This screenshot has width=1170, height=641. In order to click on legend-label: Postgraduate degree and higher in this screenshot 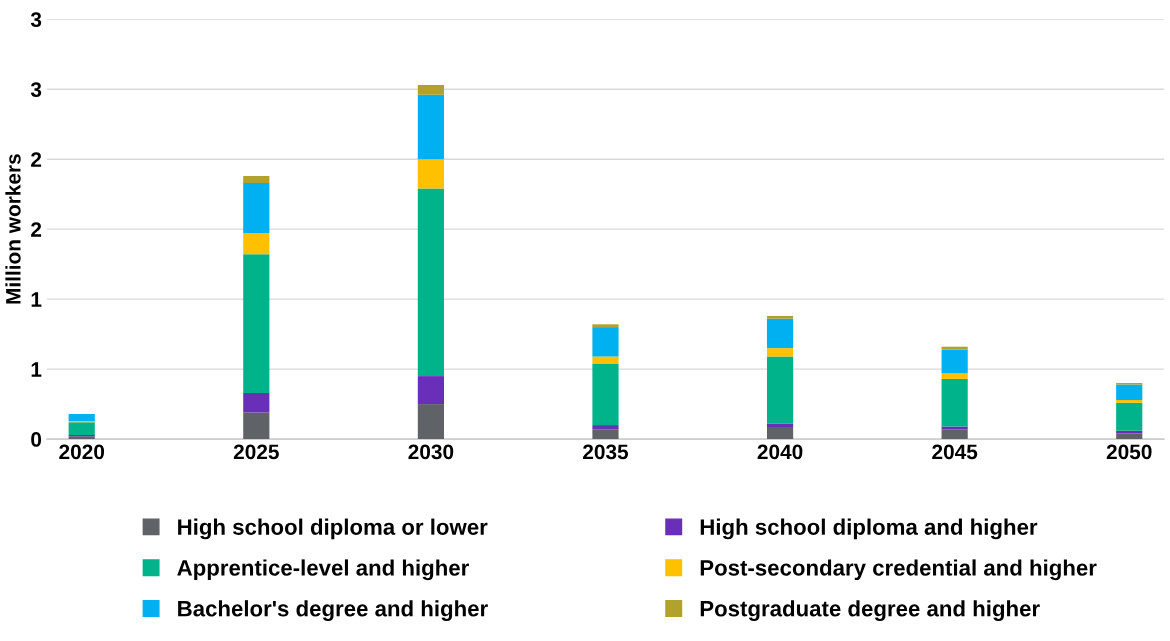, I will do `click(870, 610)`.